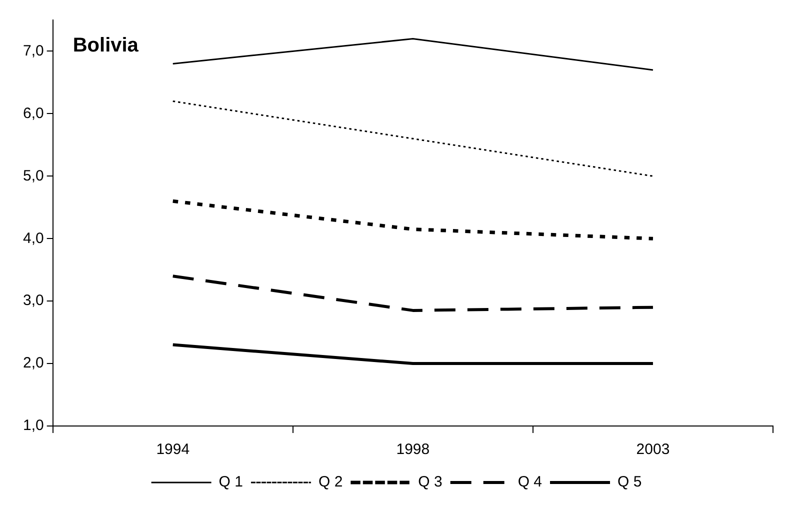 This screenshot has width=795, height=506. What do you see at coordinates (173, 449) in the screenshot?
I see `x-tick-label: 1994` at bounding box center [173, 449].